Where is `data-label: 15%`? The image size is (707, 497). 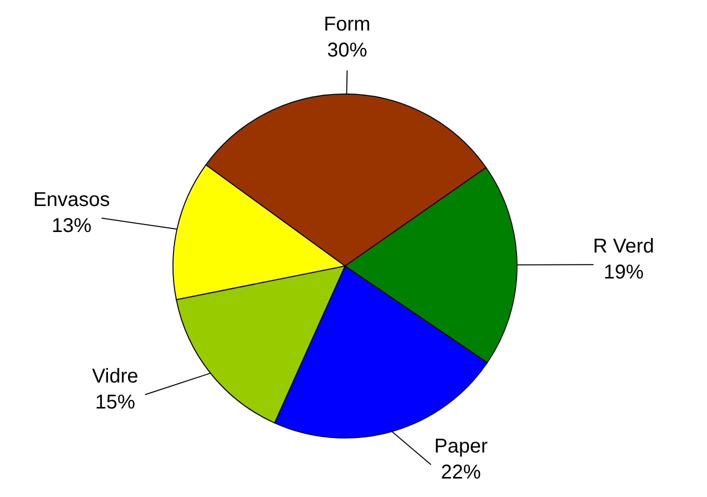 data-label: 15% is located at coordinates (115, 403).